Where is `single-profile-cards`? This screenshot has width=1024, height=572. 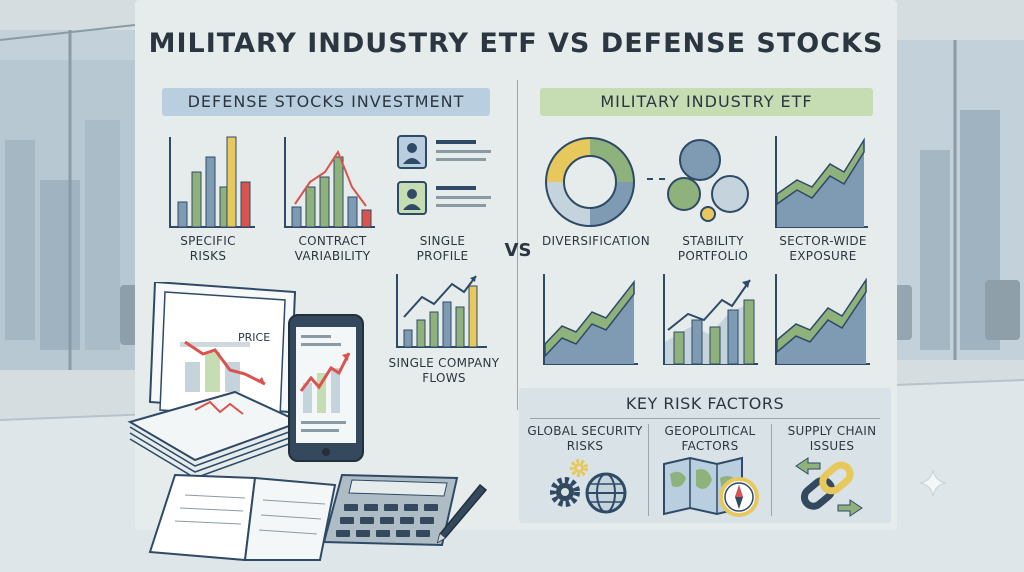 single-profile-cards is located at coordinates (444, 175).